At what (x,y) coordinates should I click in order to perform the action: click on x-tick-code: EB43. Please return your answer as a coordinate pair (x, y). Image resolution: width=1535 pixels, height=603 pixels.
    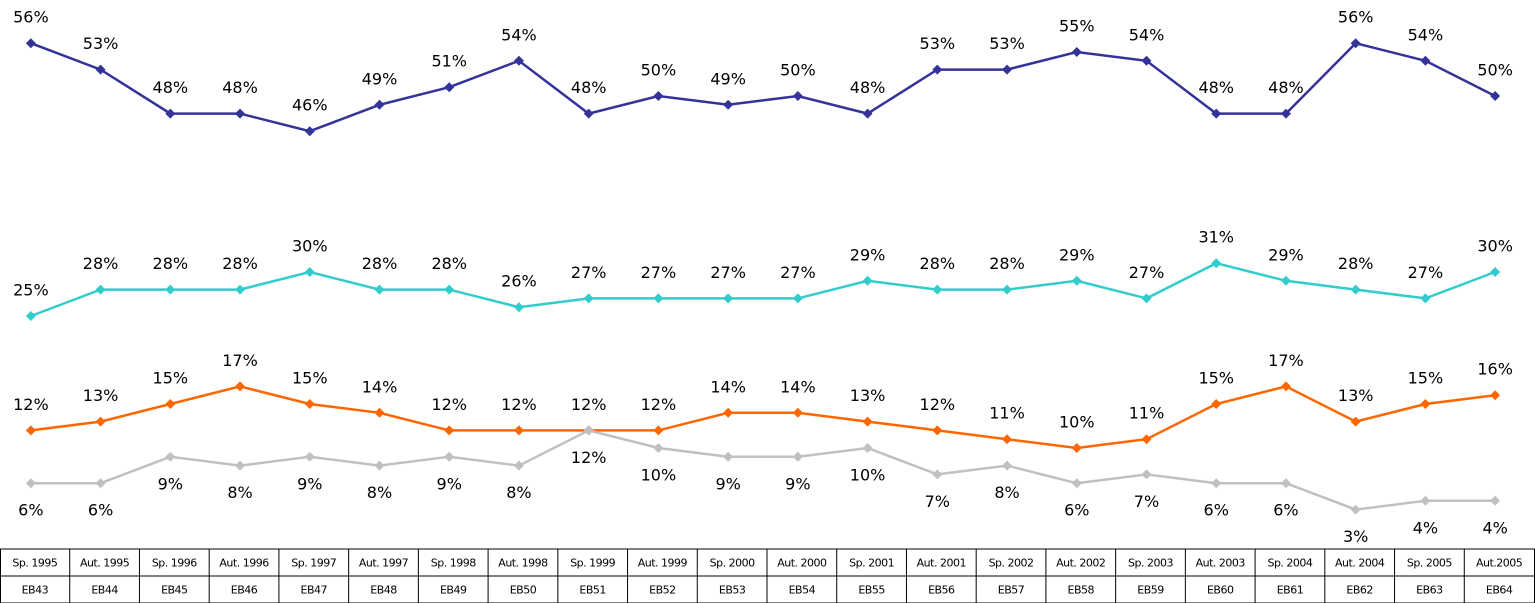
    Looking at the image, I should click on (35, 590).